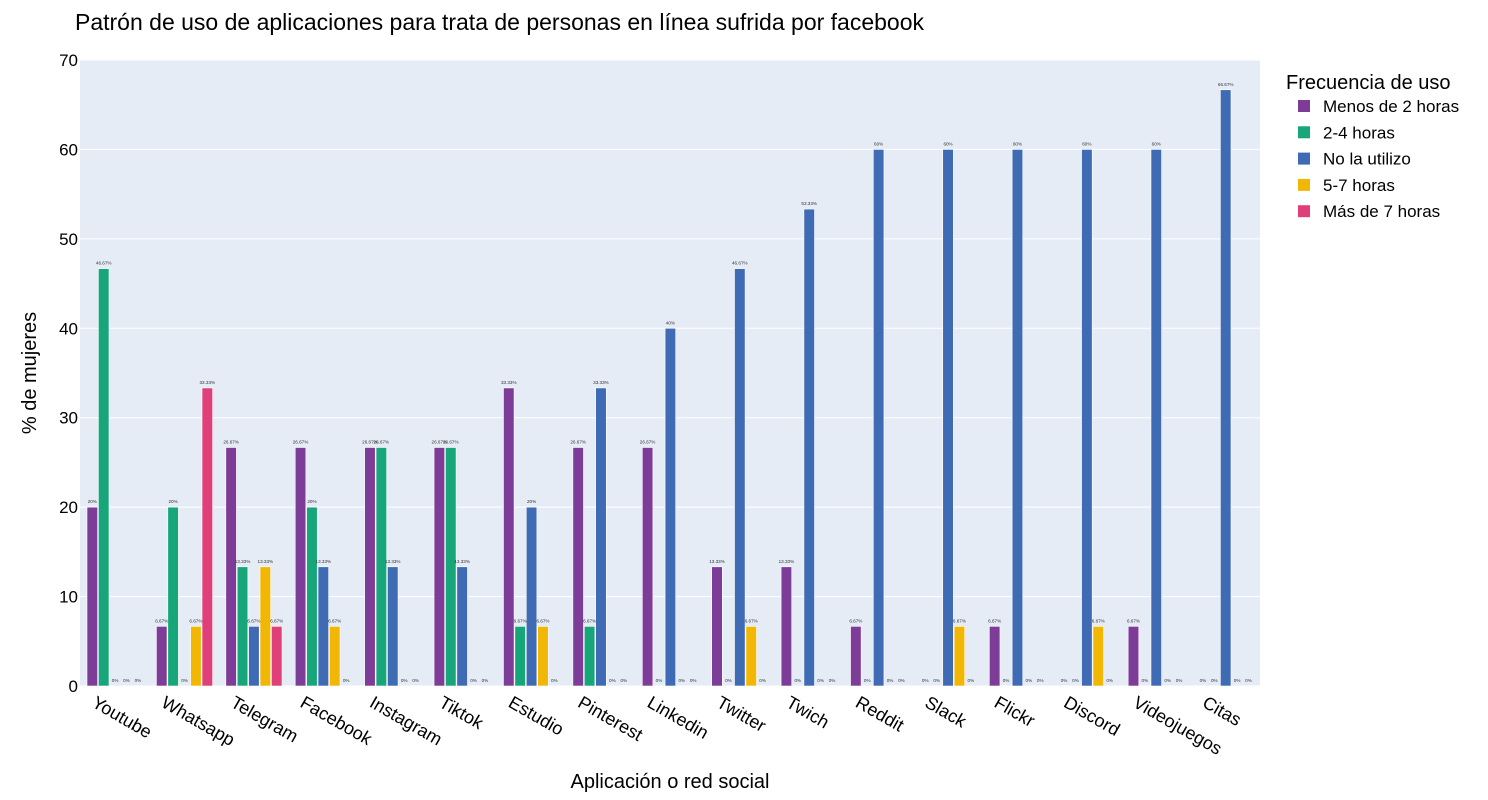 This screenshot has width=1488, height=800. What do you see at coordinates (1359, 185) in the screenshot?
I see `legend-label: 5-7 horas` at bounding box center [1359, 185].